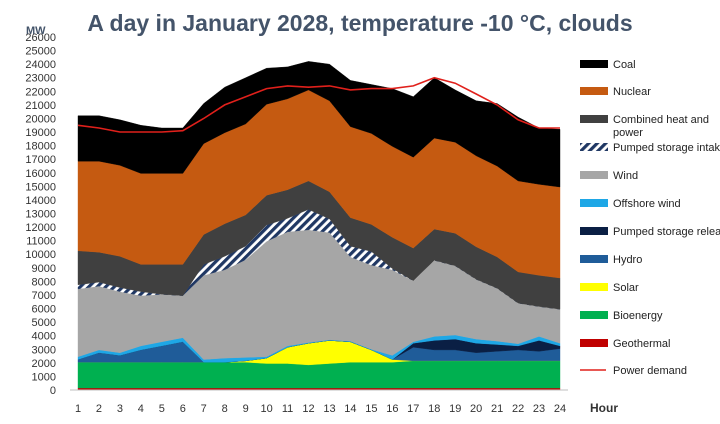  What do you see at coordinates (647, 204) in the screenshot?
I see `legend-label-offshore-wind: Offshore wind` at bounding box center [647, 204].